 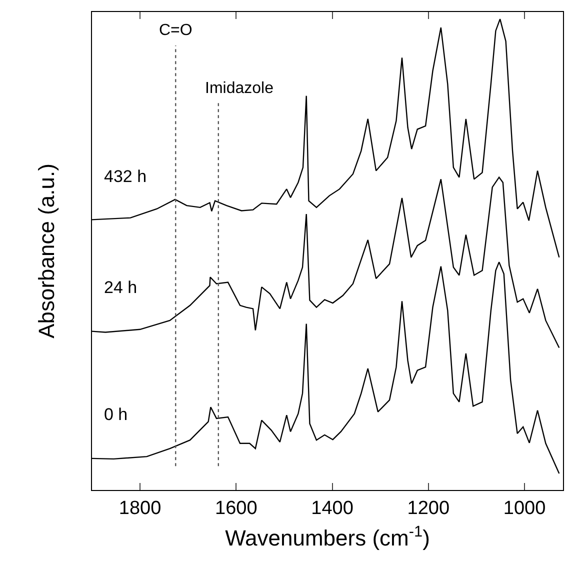 I want to click on x-tick-label: 1800, so click(x=140, y=508).